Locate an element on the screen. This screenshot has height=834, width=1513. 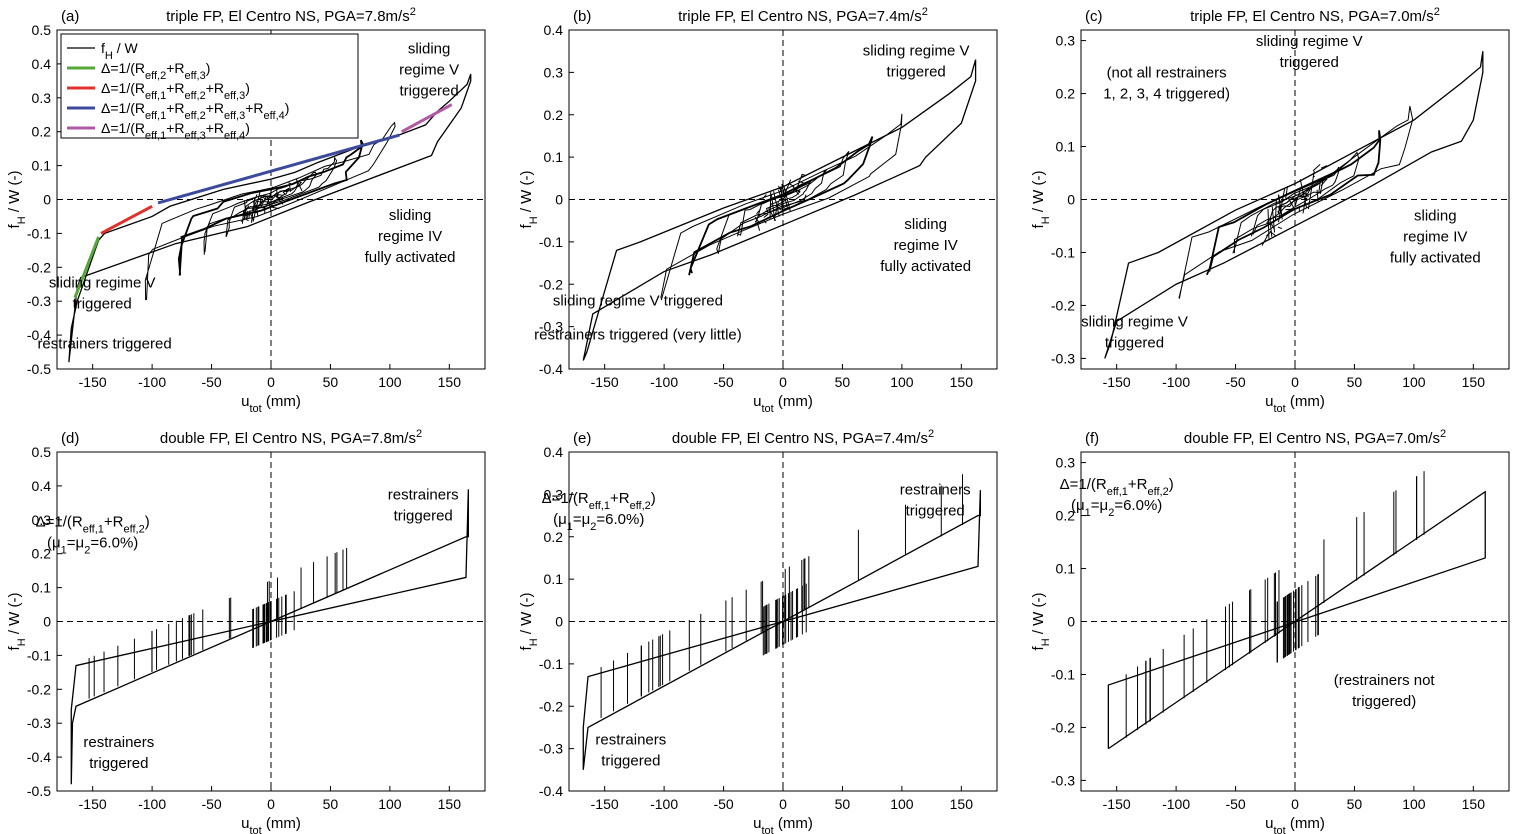
annotation: sliding regime V triggered is located at coordinates (638, 300).